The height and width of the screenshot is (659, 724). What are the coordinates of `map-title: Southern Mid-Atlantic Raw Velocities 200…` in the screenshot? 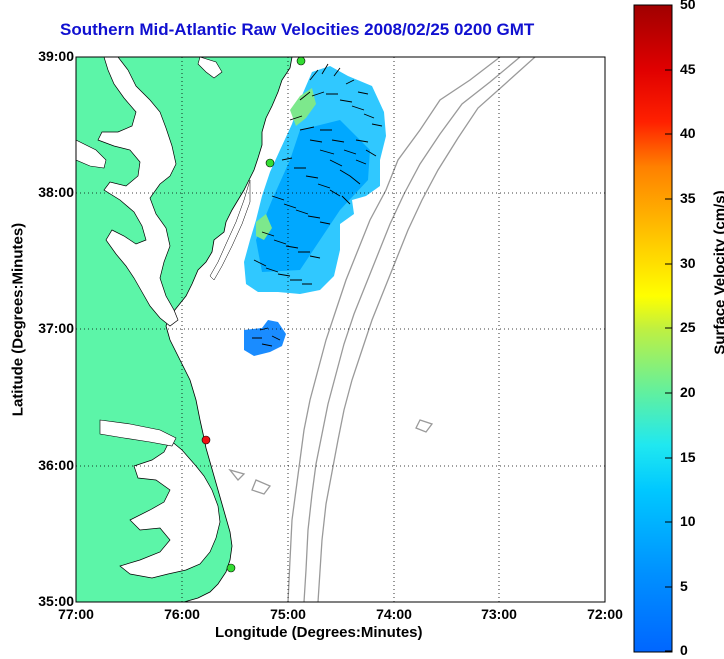 It's located at (297, 29).